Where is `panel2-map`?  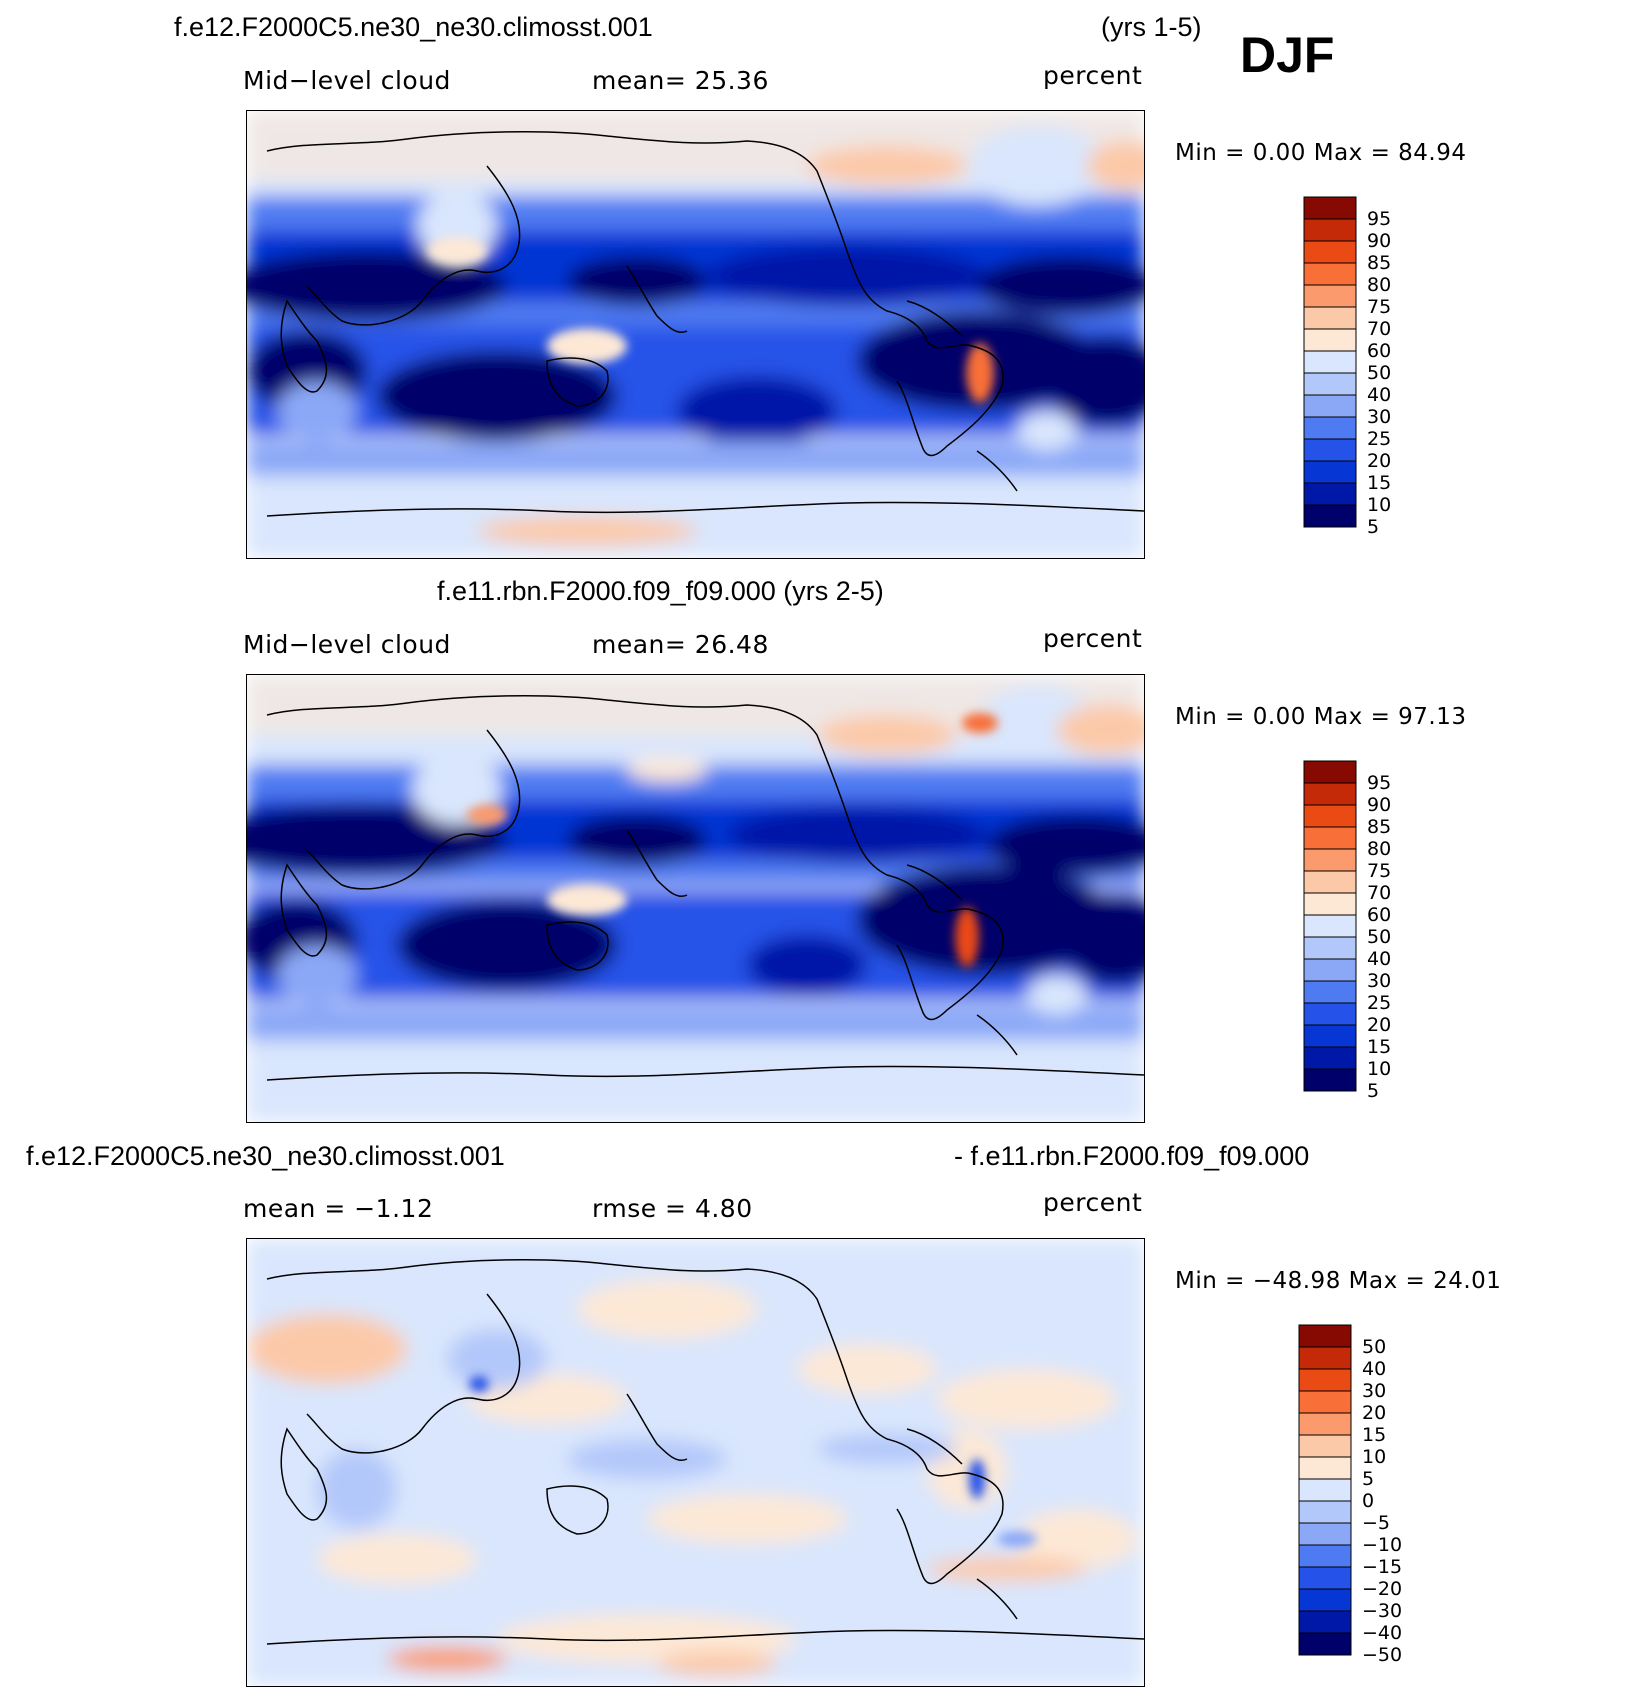
panel2-map is located at coordinates (695, 898).